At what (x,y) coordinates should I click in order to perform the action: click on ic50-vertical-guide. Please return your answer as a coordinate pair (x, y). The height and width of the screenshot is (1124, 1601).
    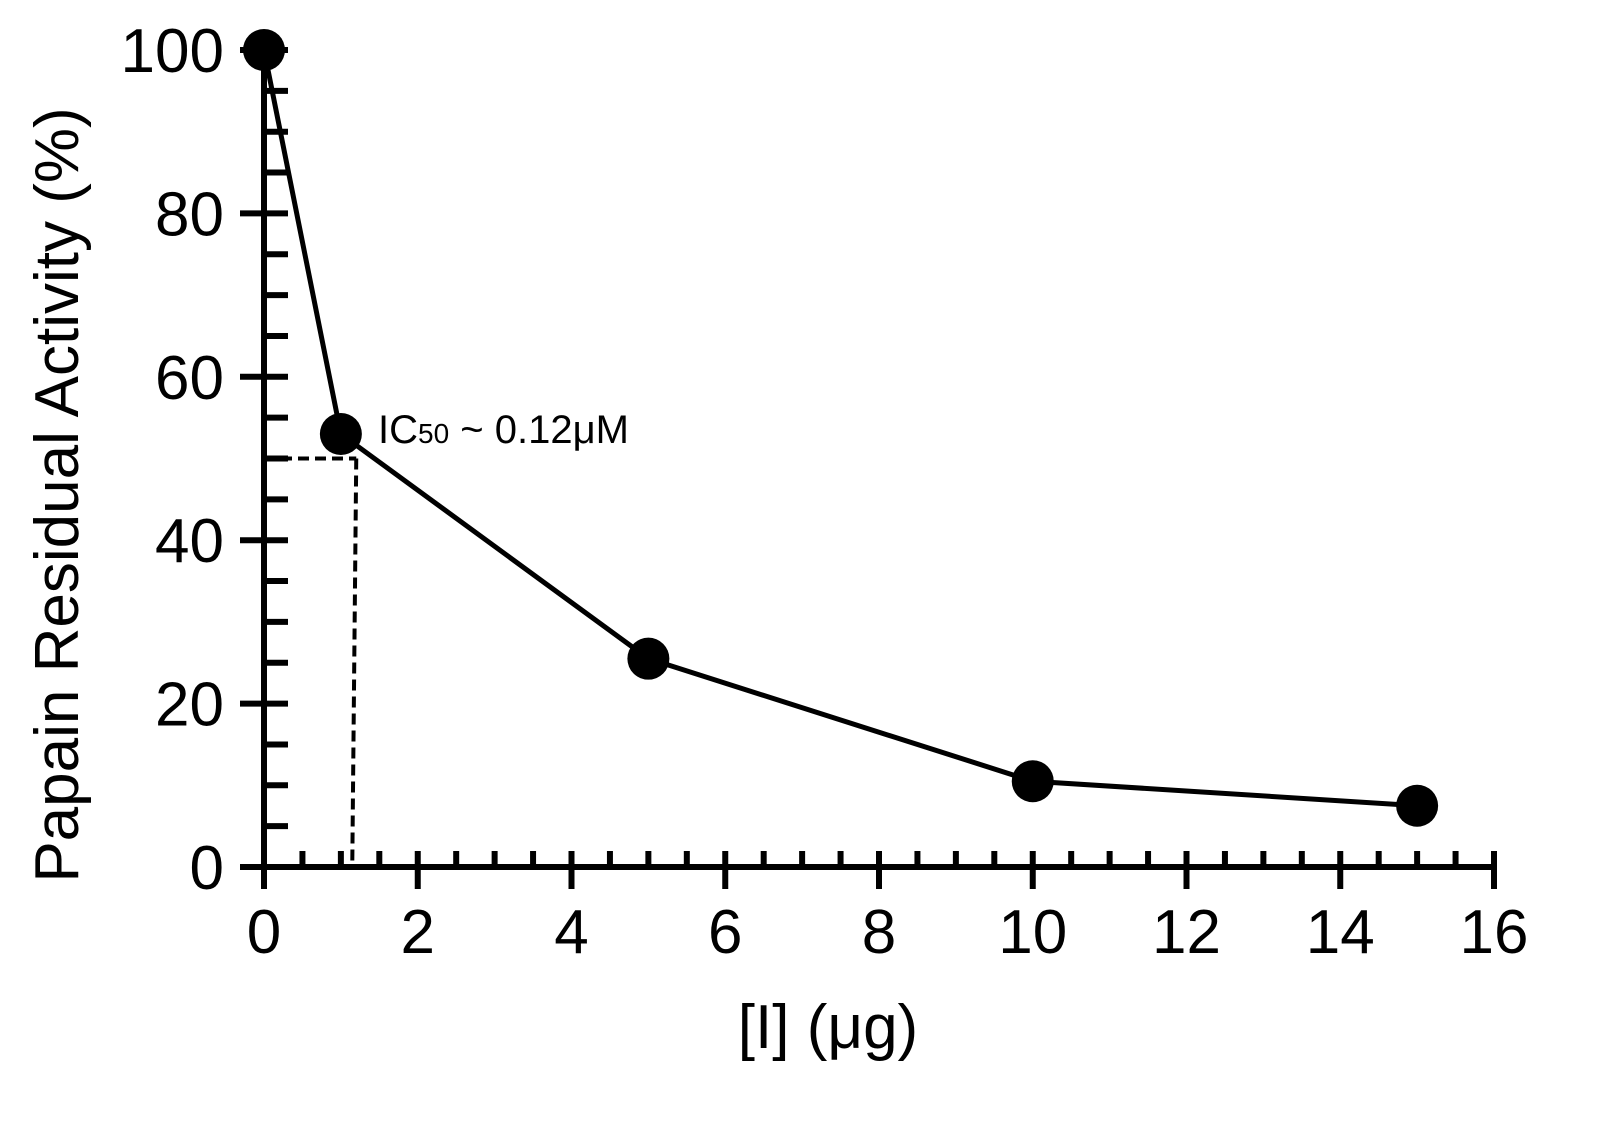
    Looking at the image, I should click on (354, 663).